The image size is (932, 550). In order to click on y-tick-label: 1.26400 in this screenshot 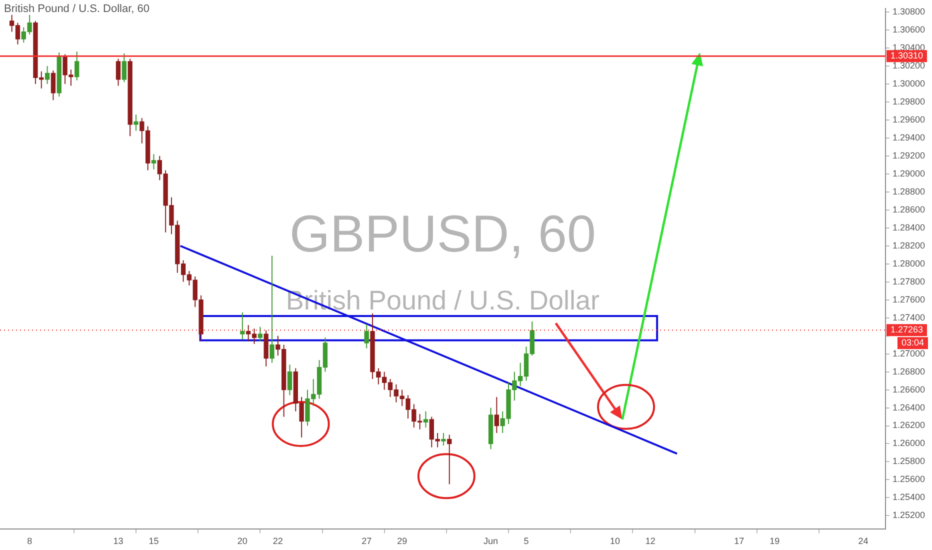, I will do `click(909, 407)`.